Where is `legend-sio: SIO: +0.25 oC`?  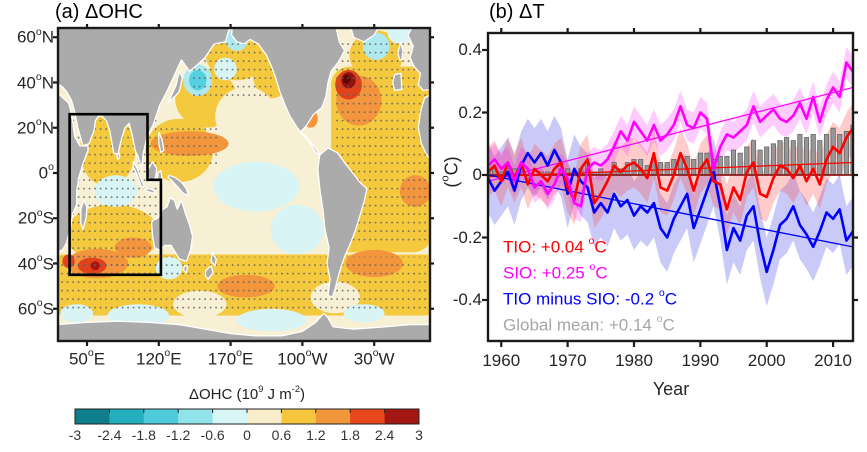 legend-sio: SIO: +0.25 oC is located at coordinates (555, 272).